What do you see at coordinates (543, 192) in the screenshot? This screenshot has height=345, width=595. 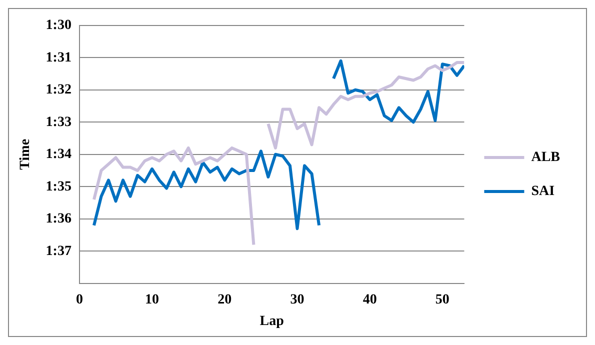 I see `legend-label: SAI` at bounding box center [543, 192].